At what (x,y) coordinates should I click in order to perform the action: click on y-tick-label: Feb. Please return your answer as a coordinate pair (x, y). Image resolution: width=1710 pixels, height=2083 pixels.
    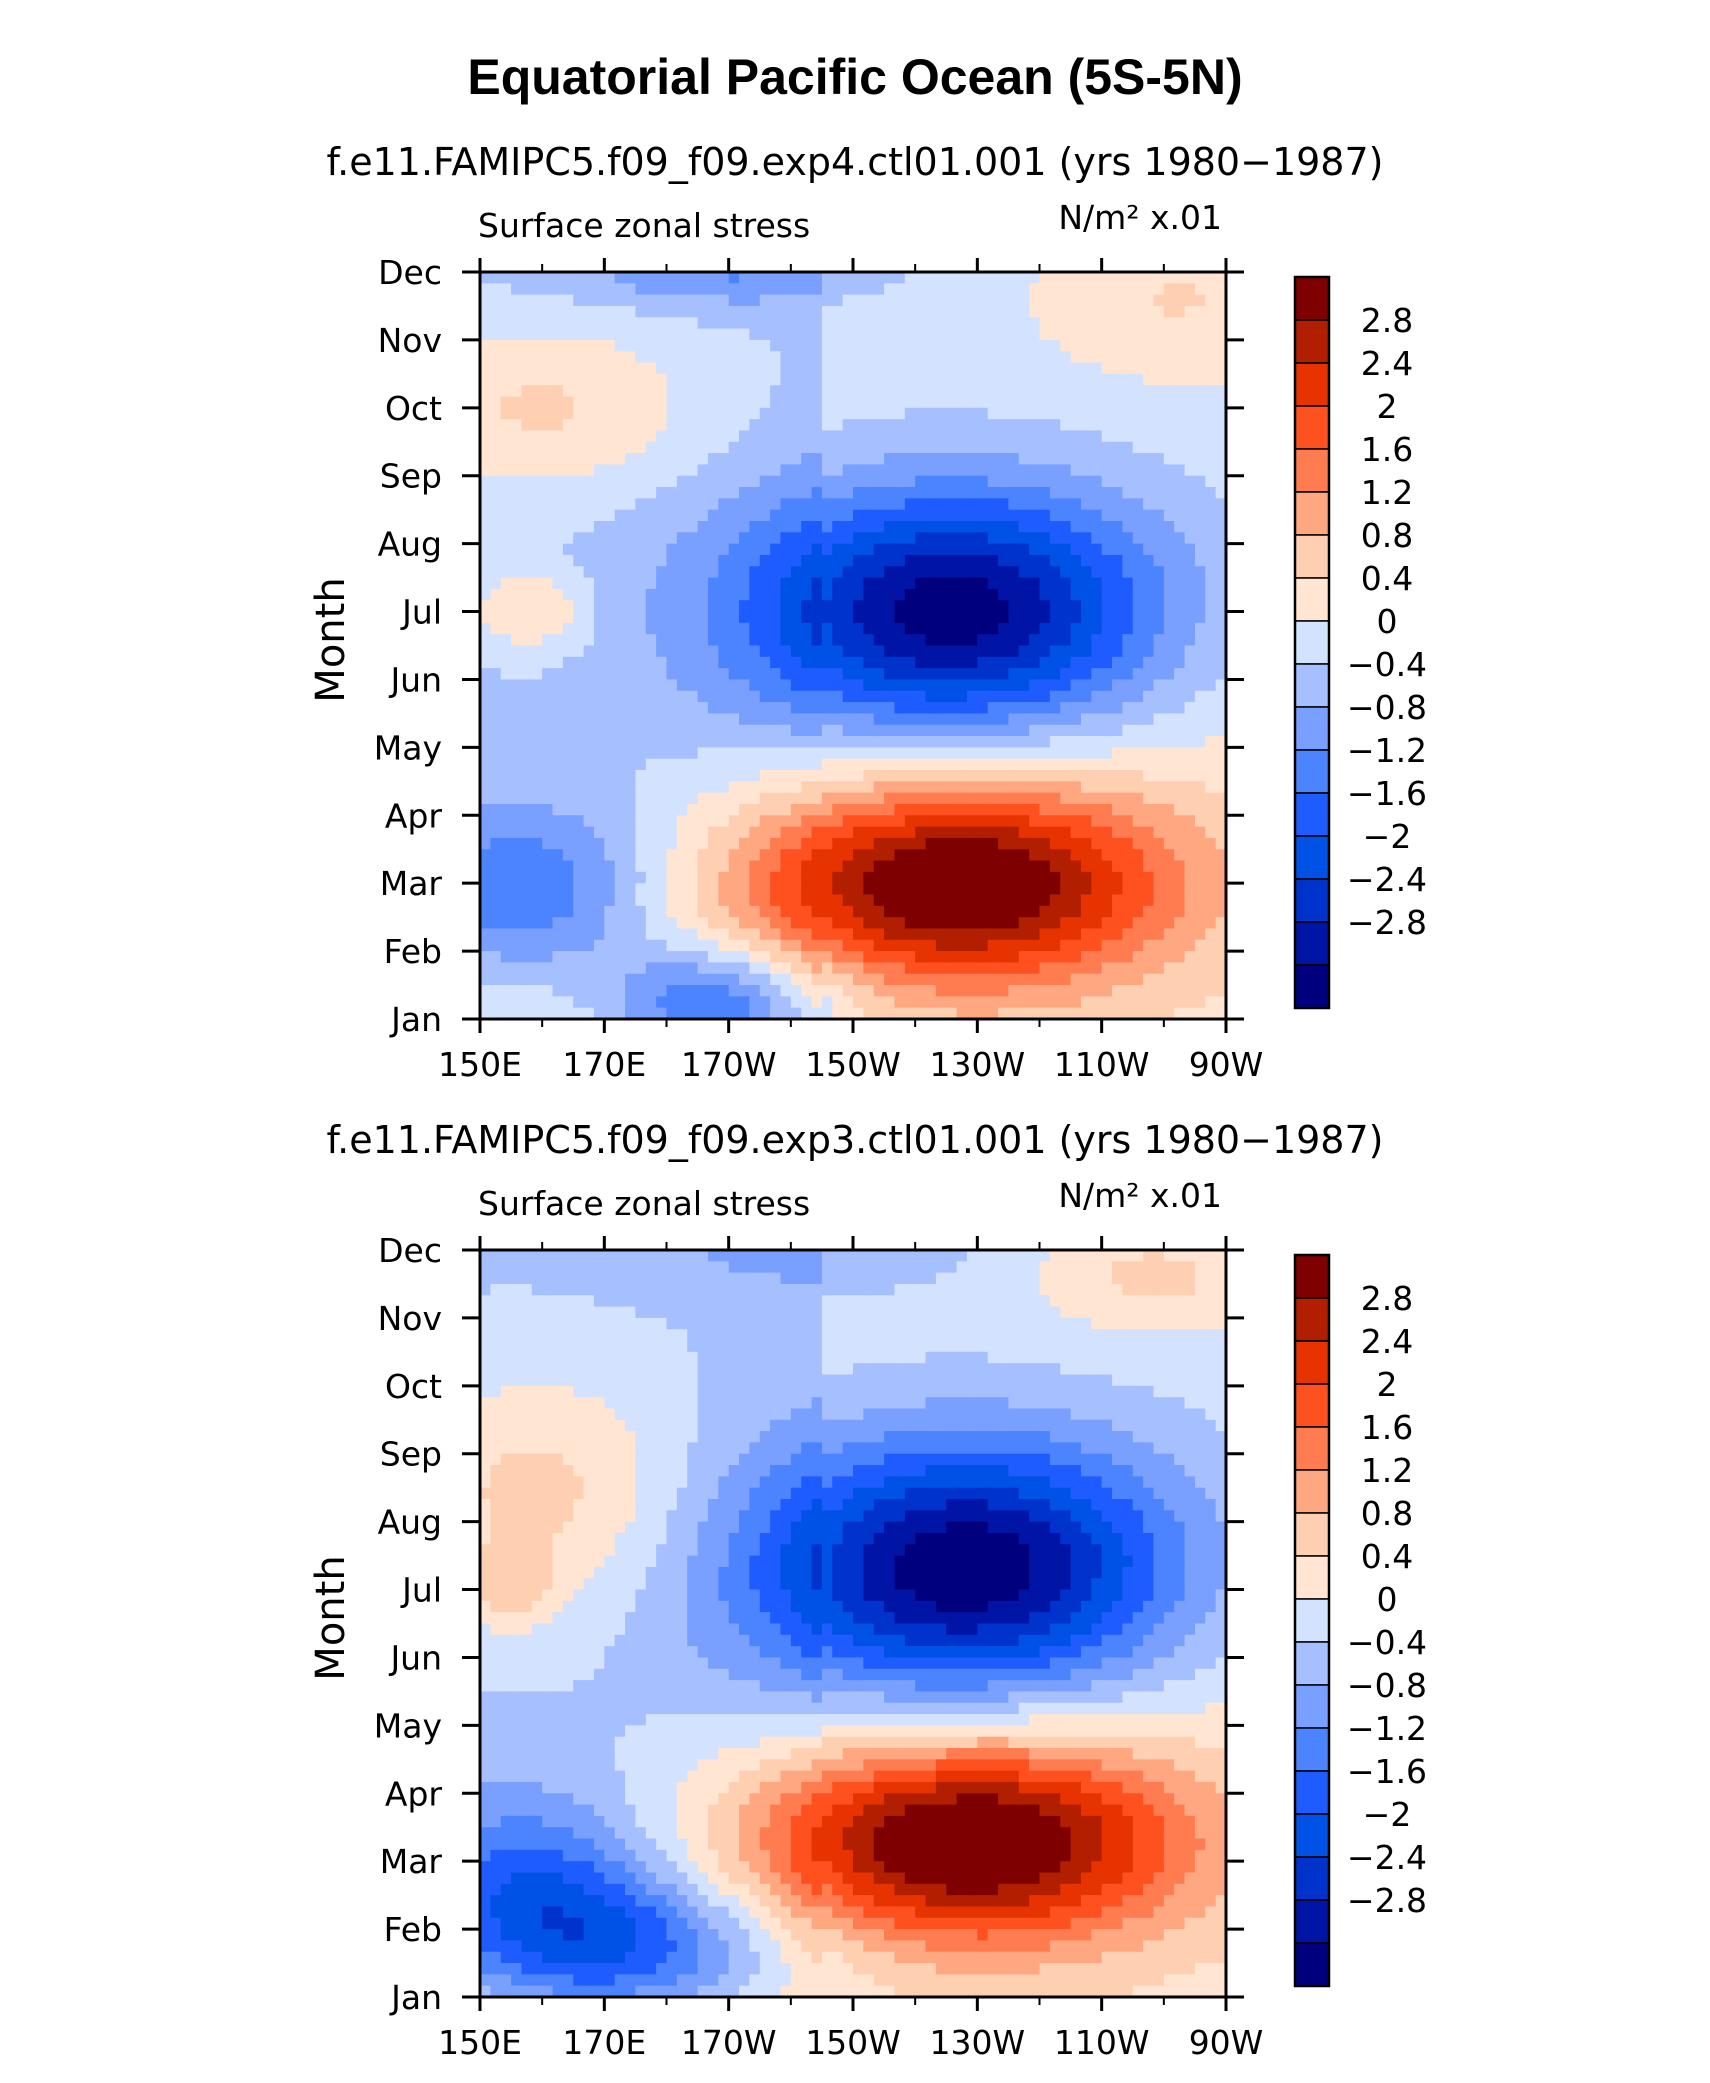
    Looking at the image, I should click on (413, 951).